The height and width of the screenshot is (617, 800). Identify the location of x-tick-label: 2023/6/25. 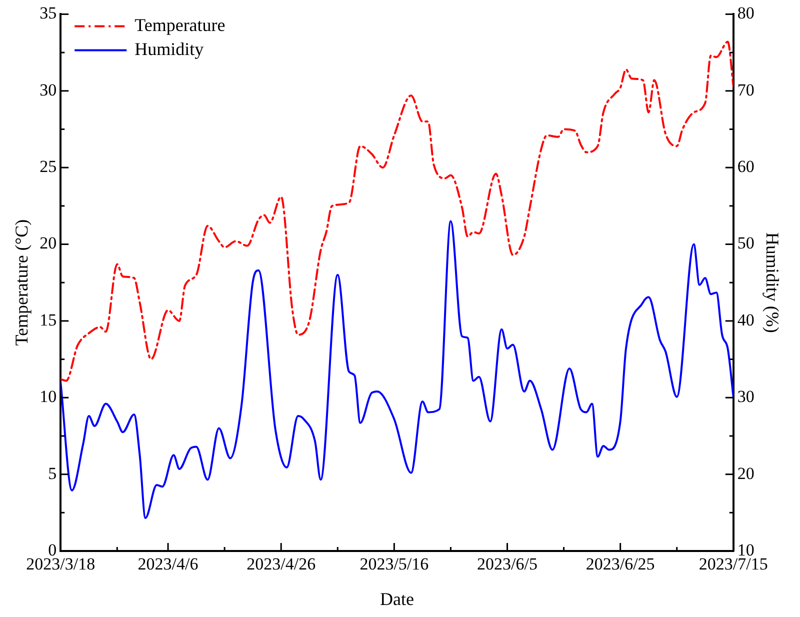
(620, 564).